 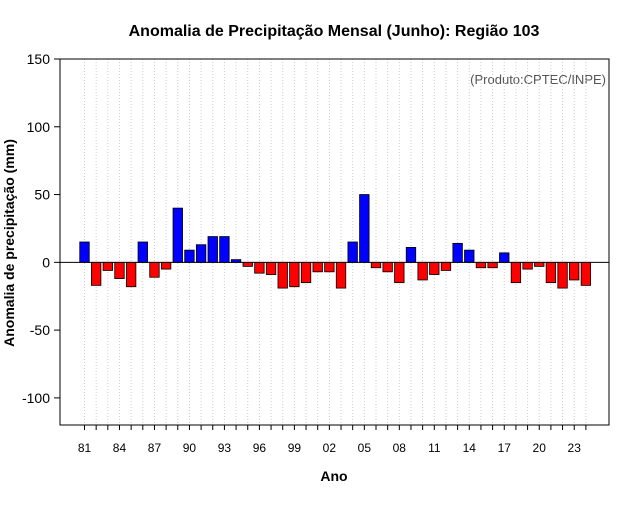 I want to click on bar-1981, so click(x=84, y=252).